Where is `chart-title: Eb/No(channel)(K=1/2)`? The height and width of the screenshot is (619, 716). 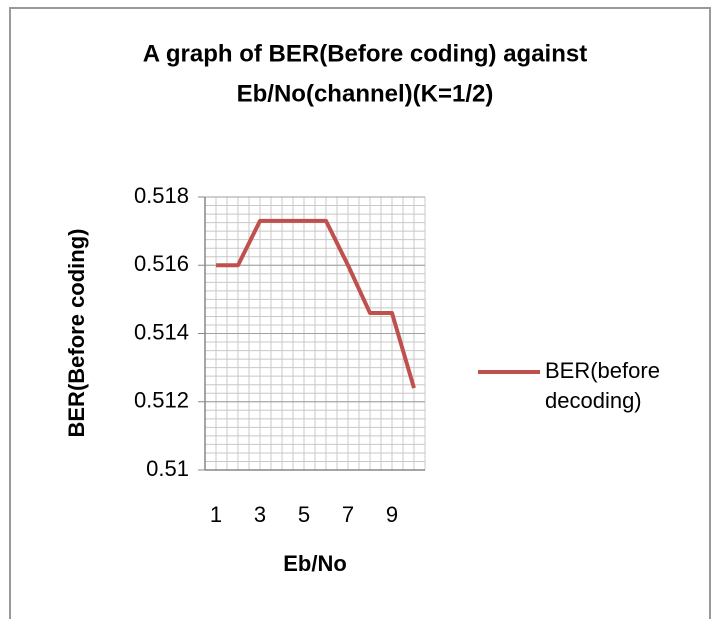 chart-title: Eb/No(channel)(K=1/2) is located at coordinates (365, 93).